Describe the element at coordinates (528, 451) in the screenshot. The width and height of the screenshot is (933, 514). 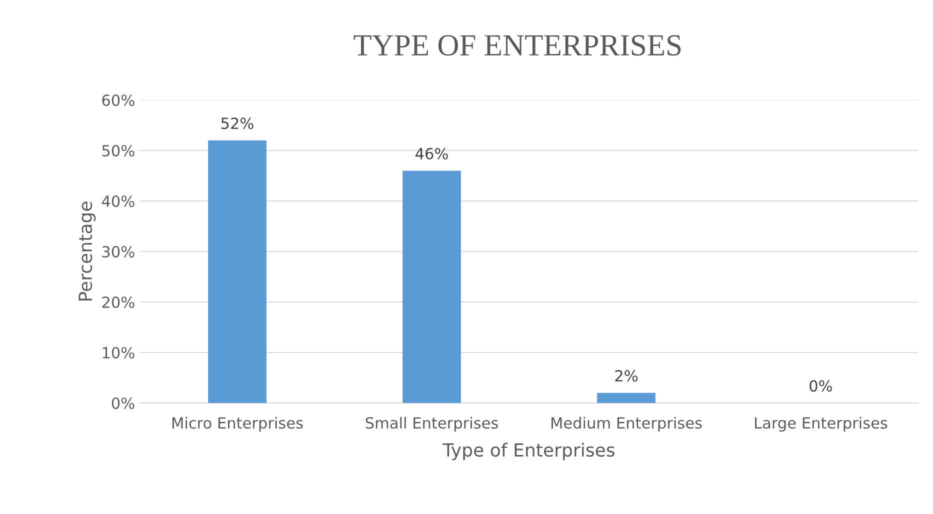
I see `x-axis-title: Type of Enterprises` at that location.